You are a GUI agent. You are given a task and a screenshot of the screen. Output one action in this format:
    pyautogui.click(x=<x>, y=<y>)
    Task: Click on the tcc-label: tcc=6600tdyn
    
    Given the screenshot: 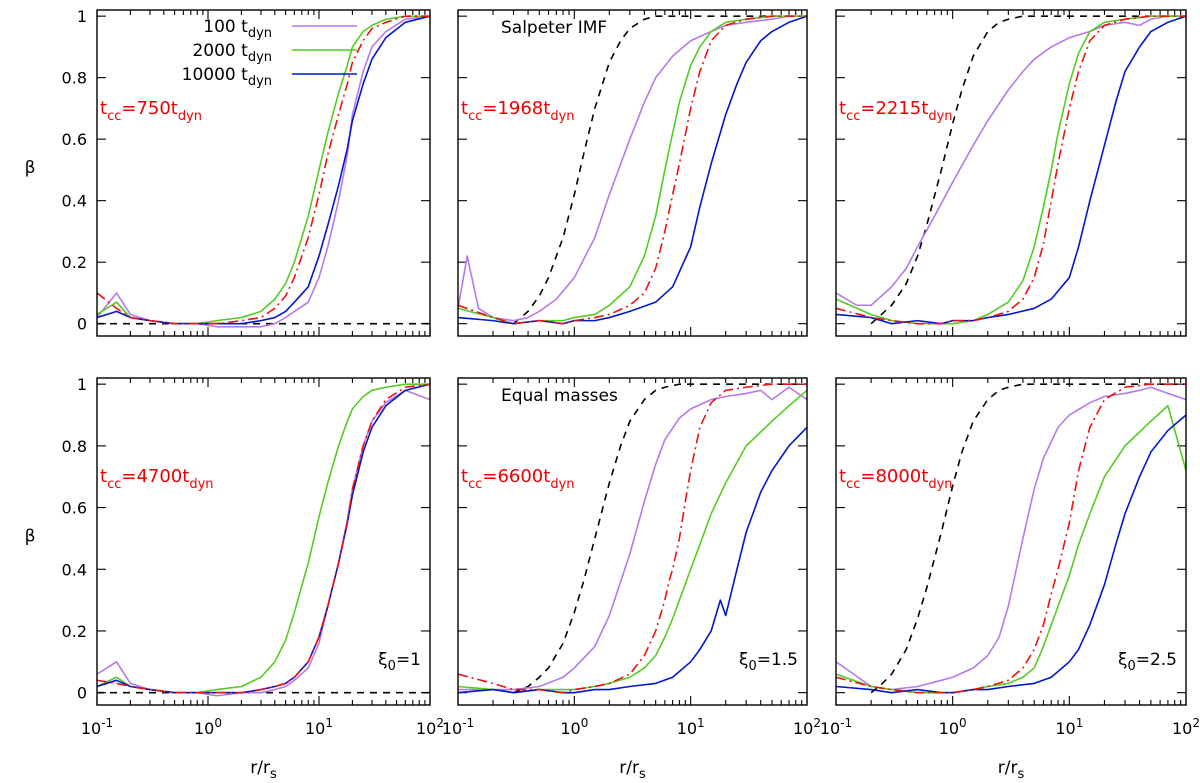 What is the action you would take?
    pyautogui.click(x=518, y=479)
    